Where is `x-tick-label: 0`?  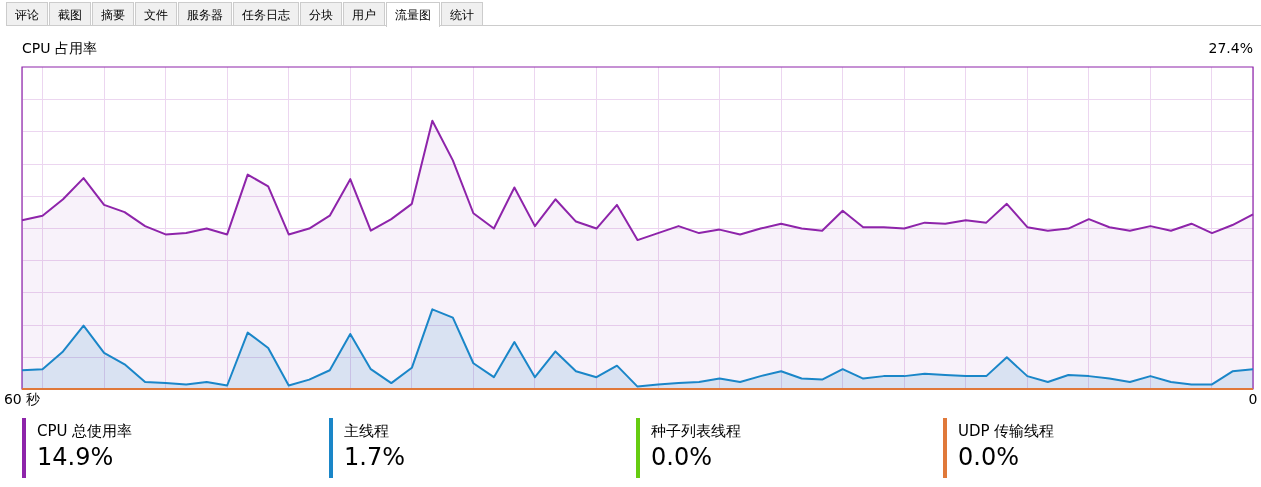
x-tick-label: 0 is located at coordinates (1253, 398).